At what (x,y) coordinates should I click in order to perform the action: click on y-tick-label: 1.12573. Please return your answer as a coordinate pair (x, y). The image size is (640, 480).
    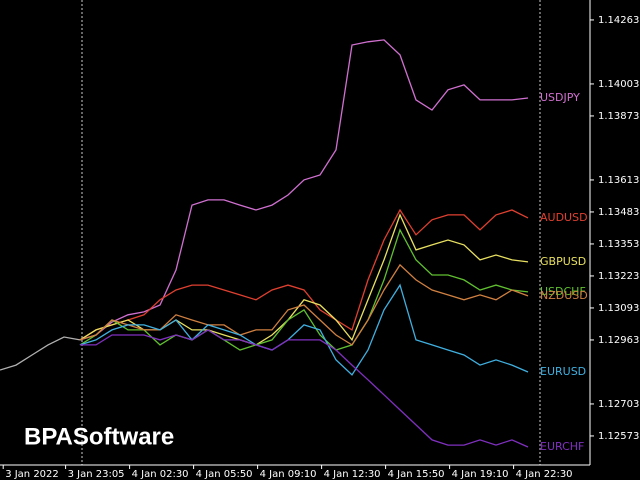
    Looking at the image, I should click on (618, 436).